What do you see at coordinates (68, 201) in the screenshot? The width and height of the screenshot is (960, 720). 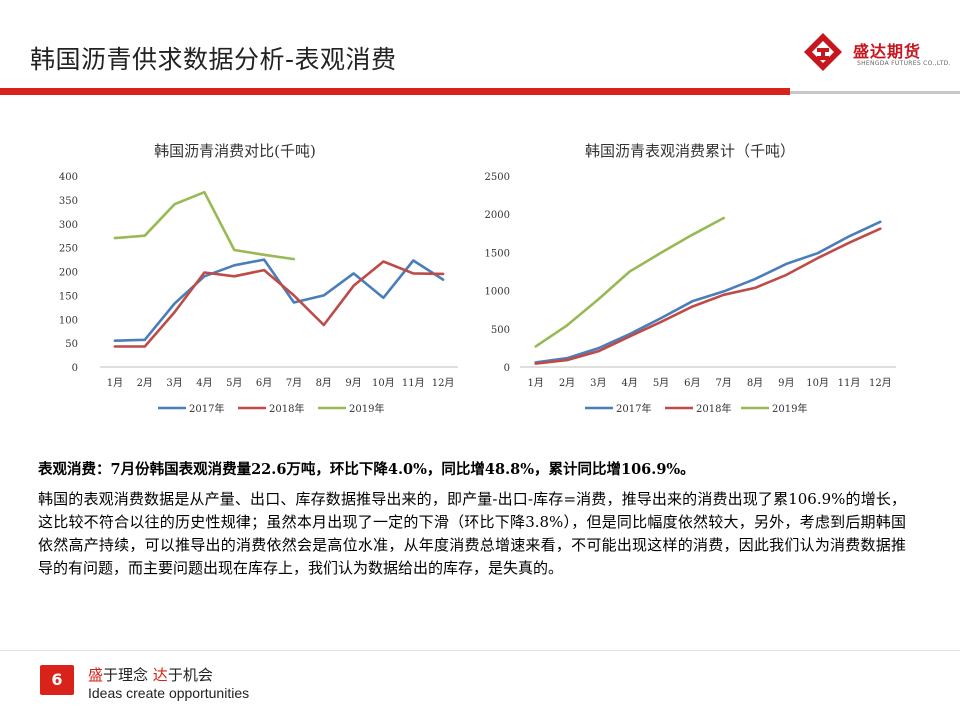 I see `y-tick-label: 350` at bounding box center [68, 201].